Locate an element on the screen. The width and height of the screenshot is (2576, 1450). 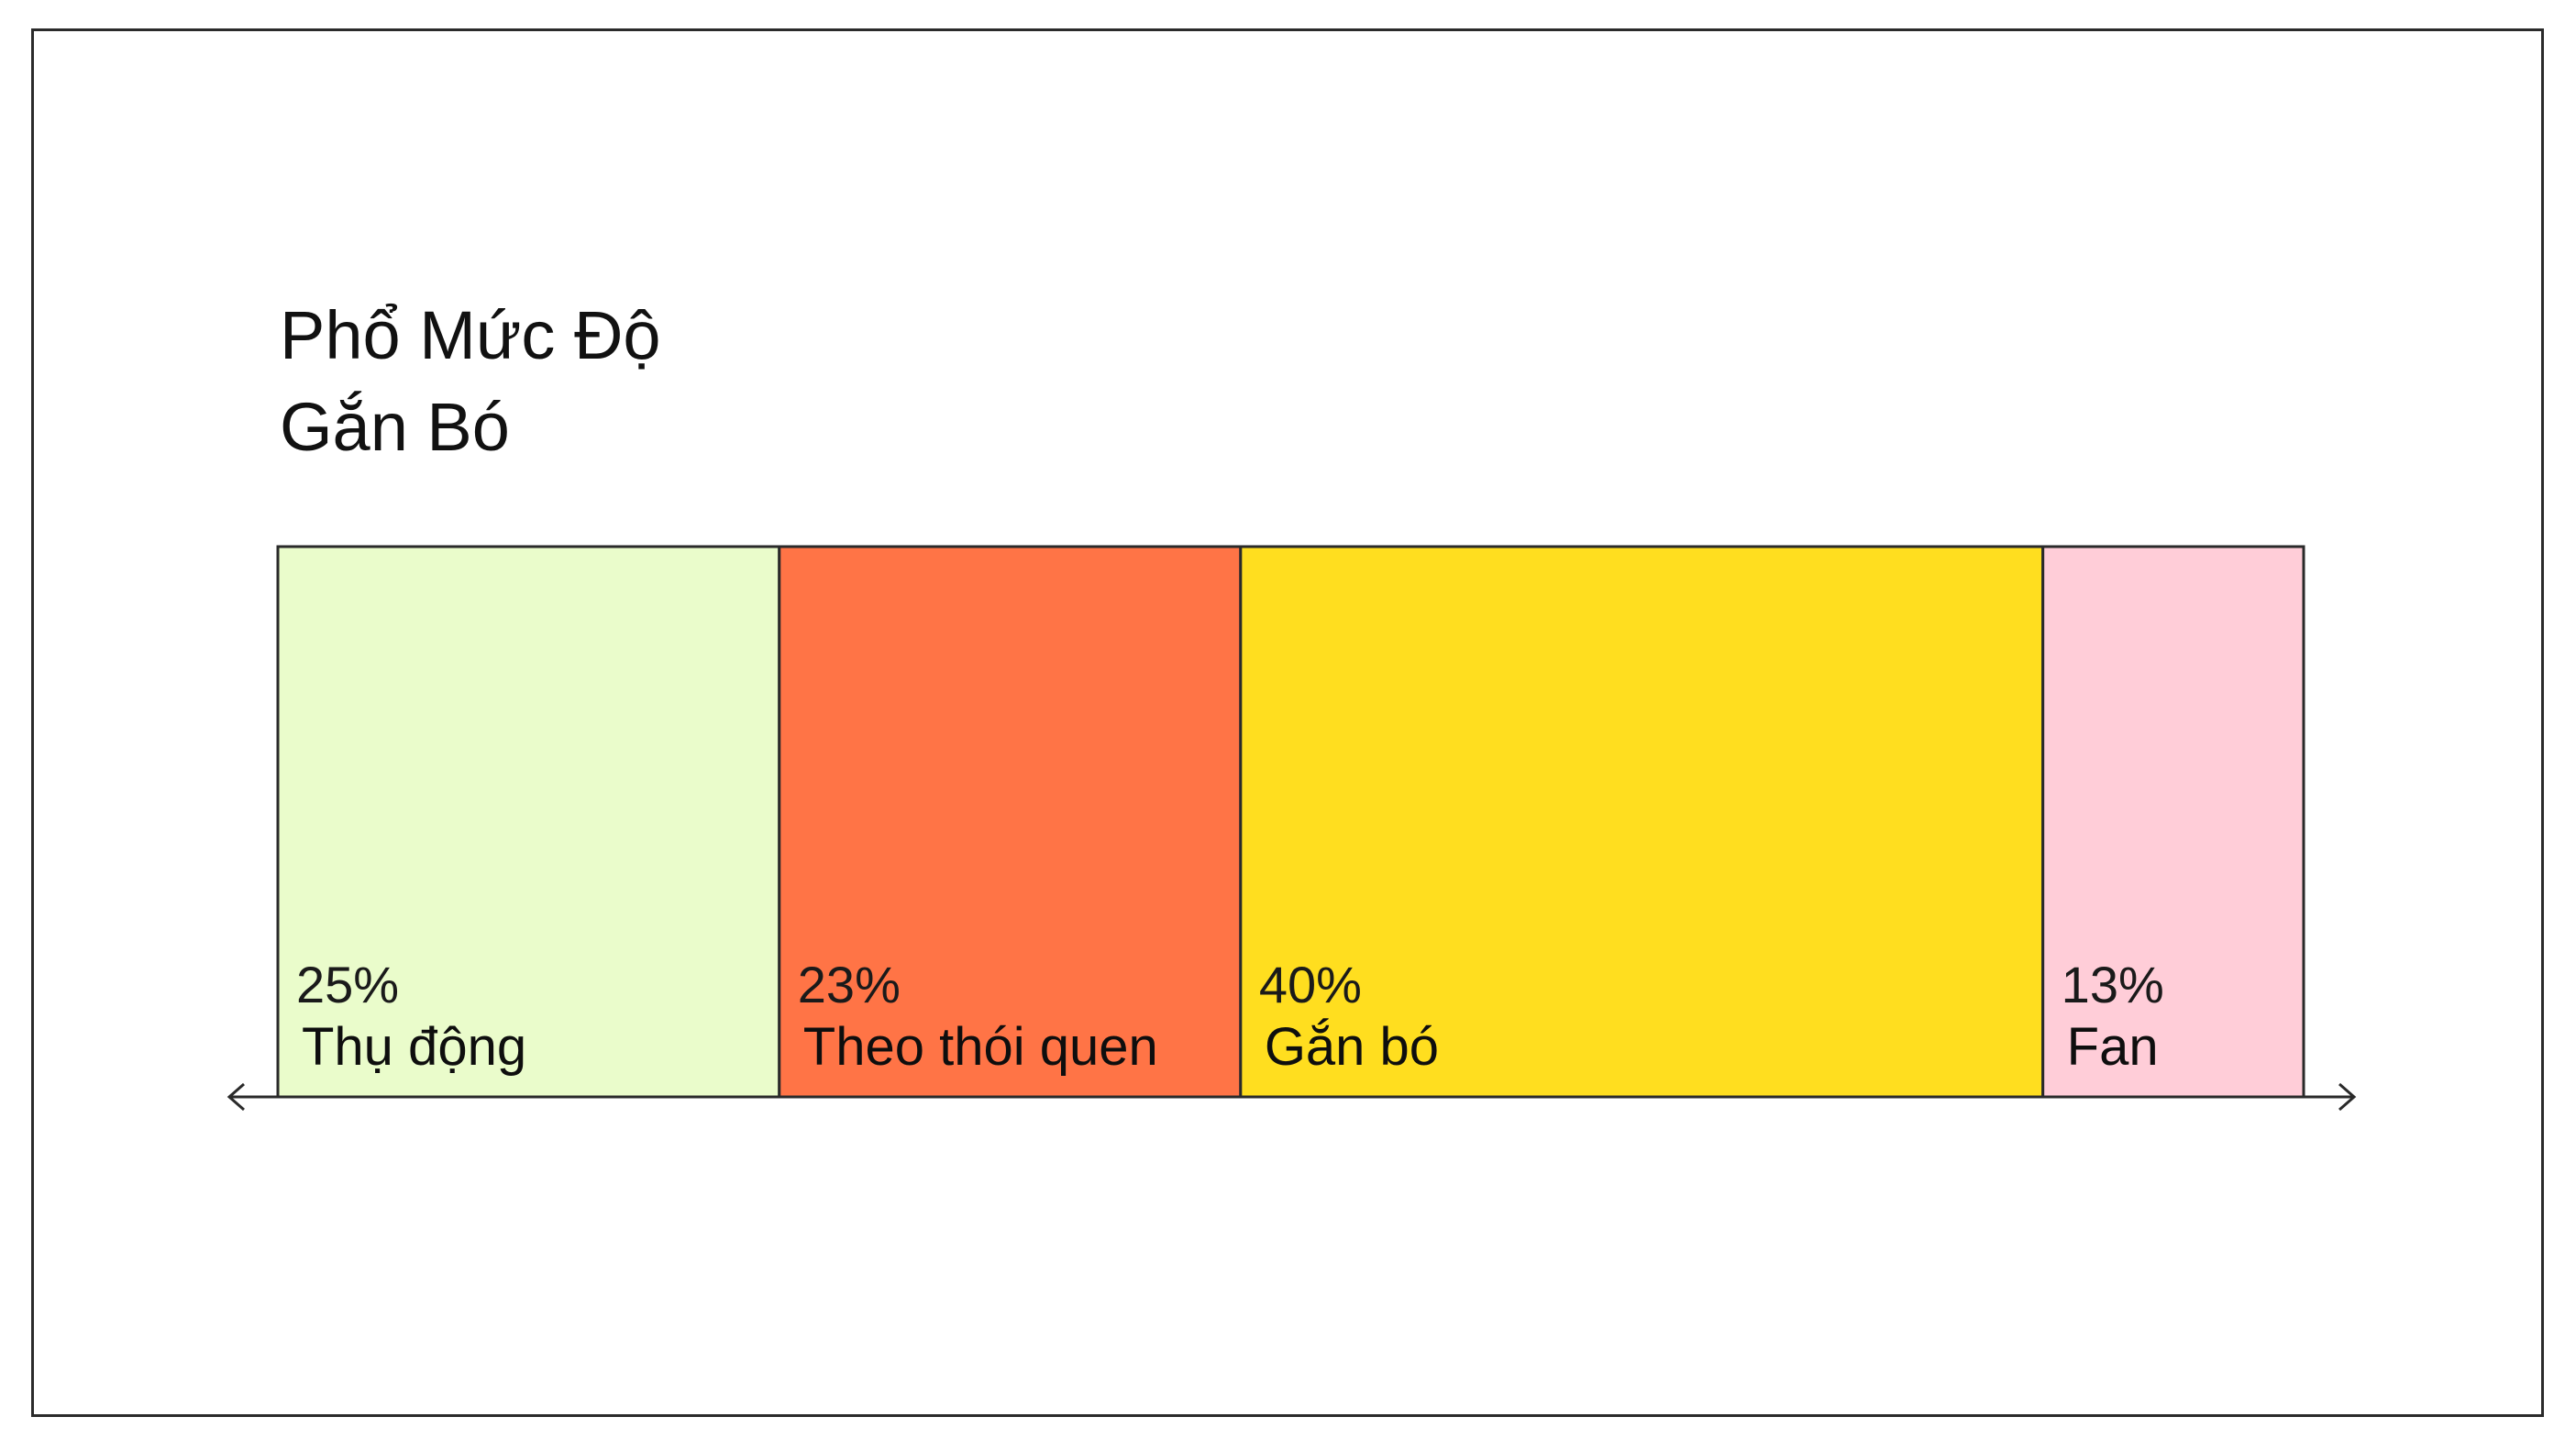
segment-bar-theo-thoi-quen is located at coordinates (1010, 822).